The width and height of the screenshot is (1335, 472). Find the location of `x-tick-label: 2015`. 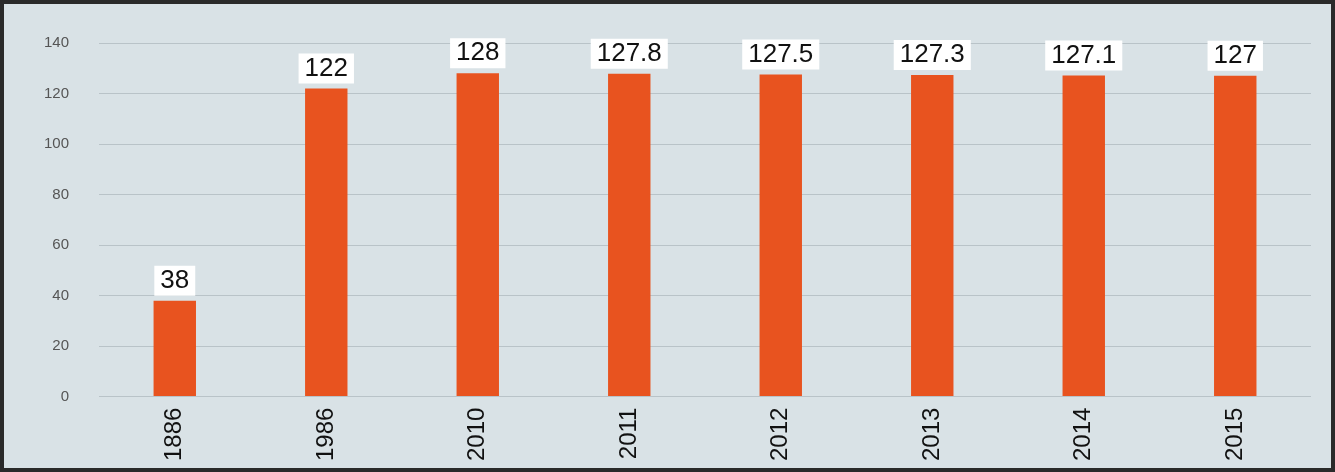

x-tick-label: 2015 is located at coordinates (1233, 434).